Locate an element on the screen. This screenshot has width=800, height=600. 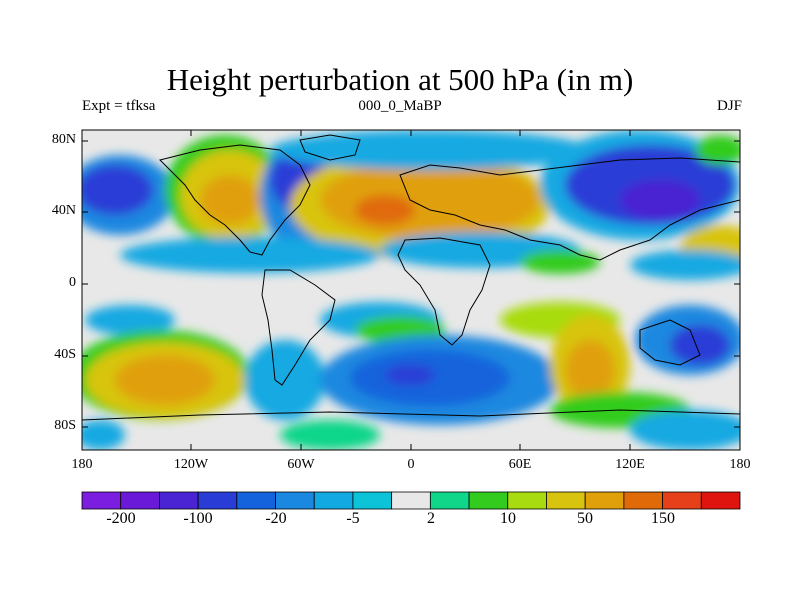
x-tick-label: 60E is located at coordinates (520, 464).